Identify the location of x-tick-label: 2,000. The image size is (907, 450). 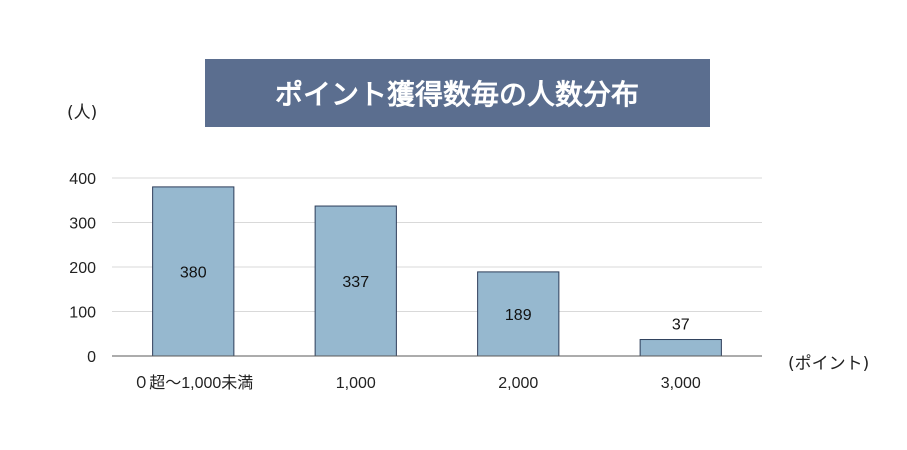
(518, 383).